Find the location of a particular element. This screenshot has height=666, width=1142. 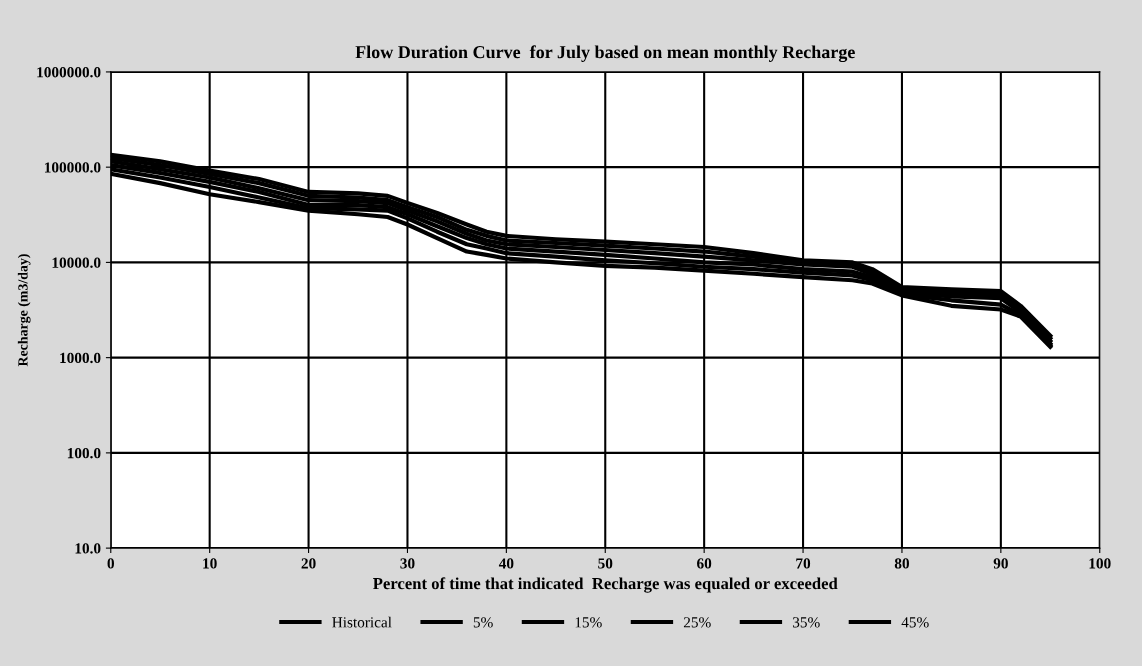

y-tick-label: 10000.0 is located at coordinates (76, 262).